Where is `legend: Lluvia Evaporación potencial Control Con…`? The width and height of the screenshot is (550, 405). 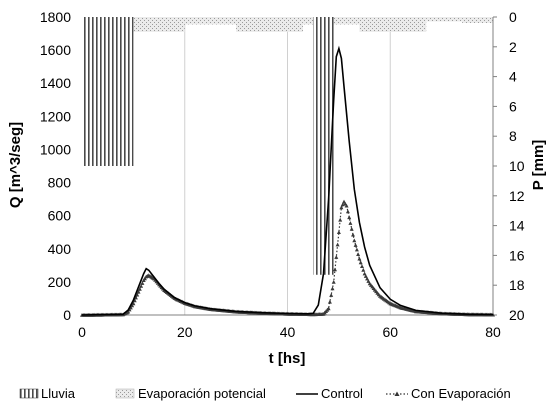 legend: Lluvia Evaporación potencial Control Con… is located at coordinates (265, 393).